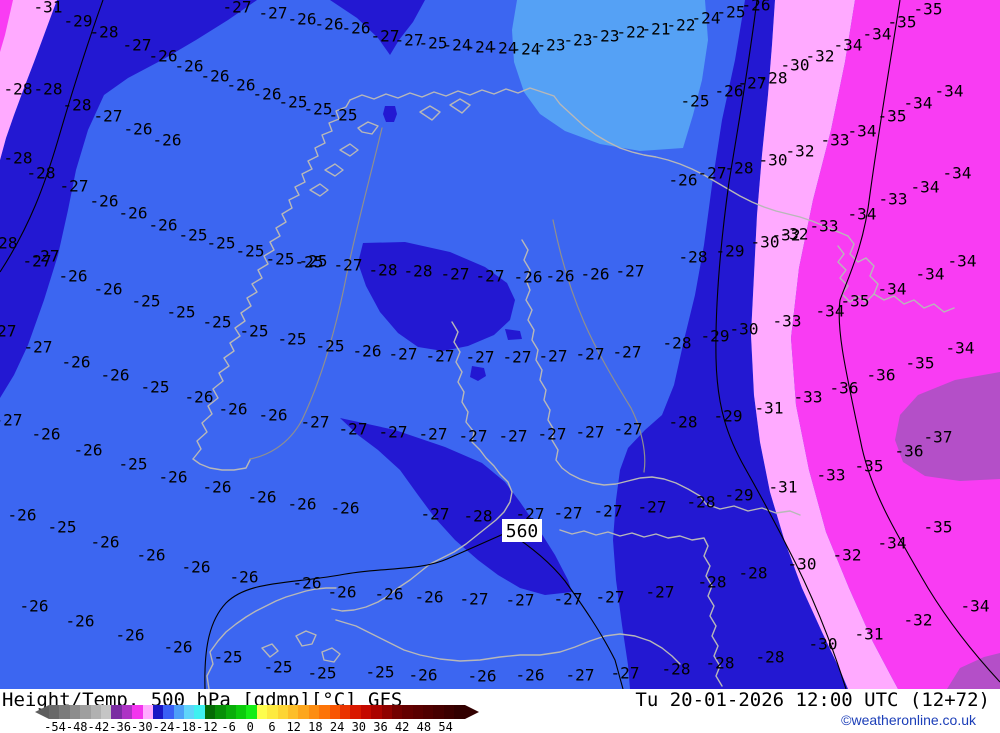  What do you see at coordinates (641, 608) in the screenshot?
I see `coastline-estonia-baltic-coast` at bounding box center [641, 608].